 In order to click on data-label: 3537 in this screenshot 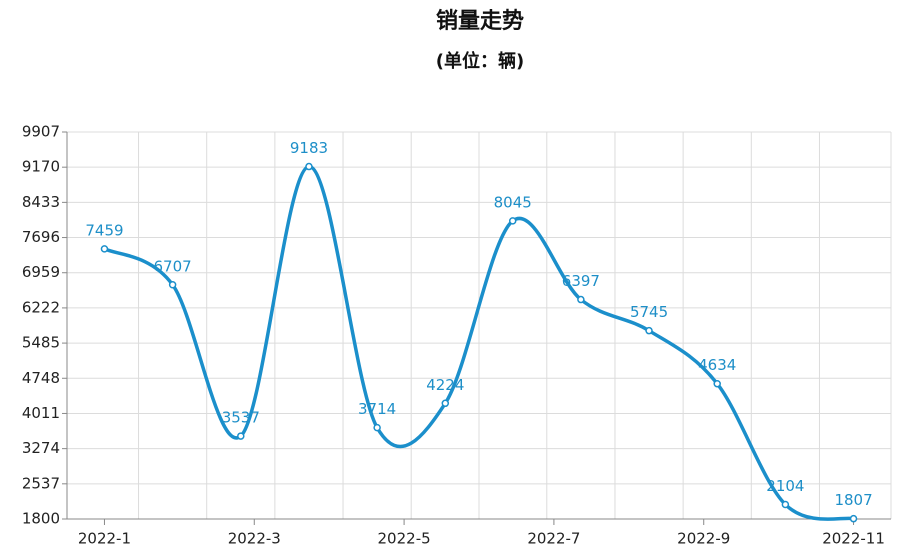, I will do `click(241, 418)`.